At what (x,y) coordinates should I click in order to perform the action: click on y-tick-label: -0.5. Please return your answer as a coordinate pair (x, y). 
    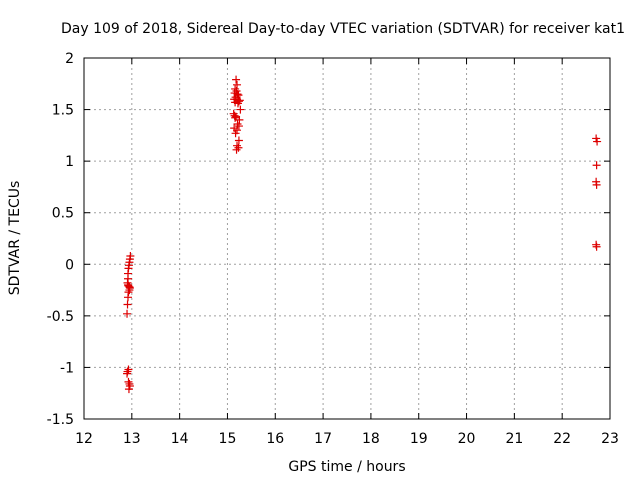
    Looking at the image, I should click on (60, 317).